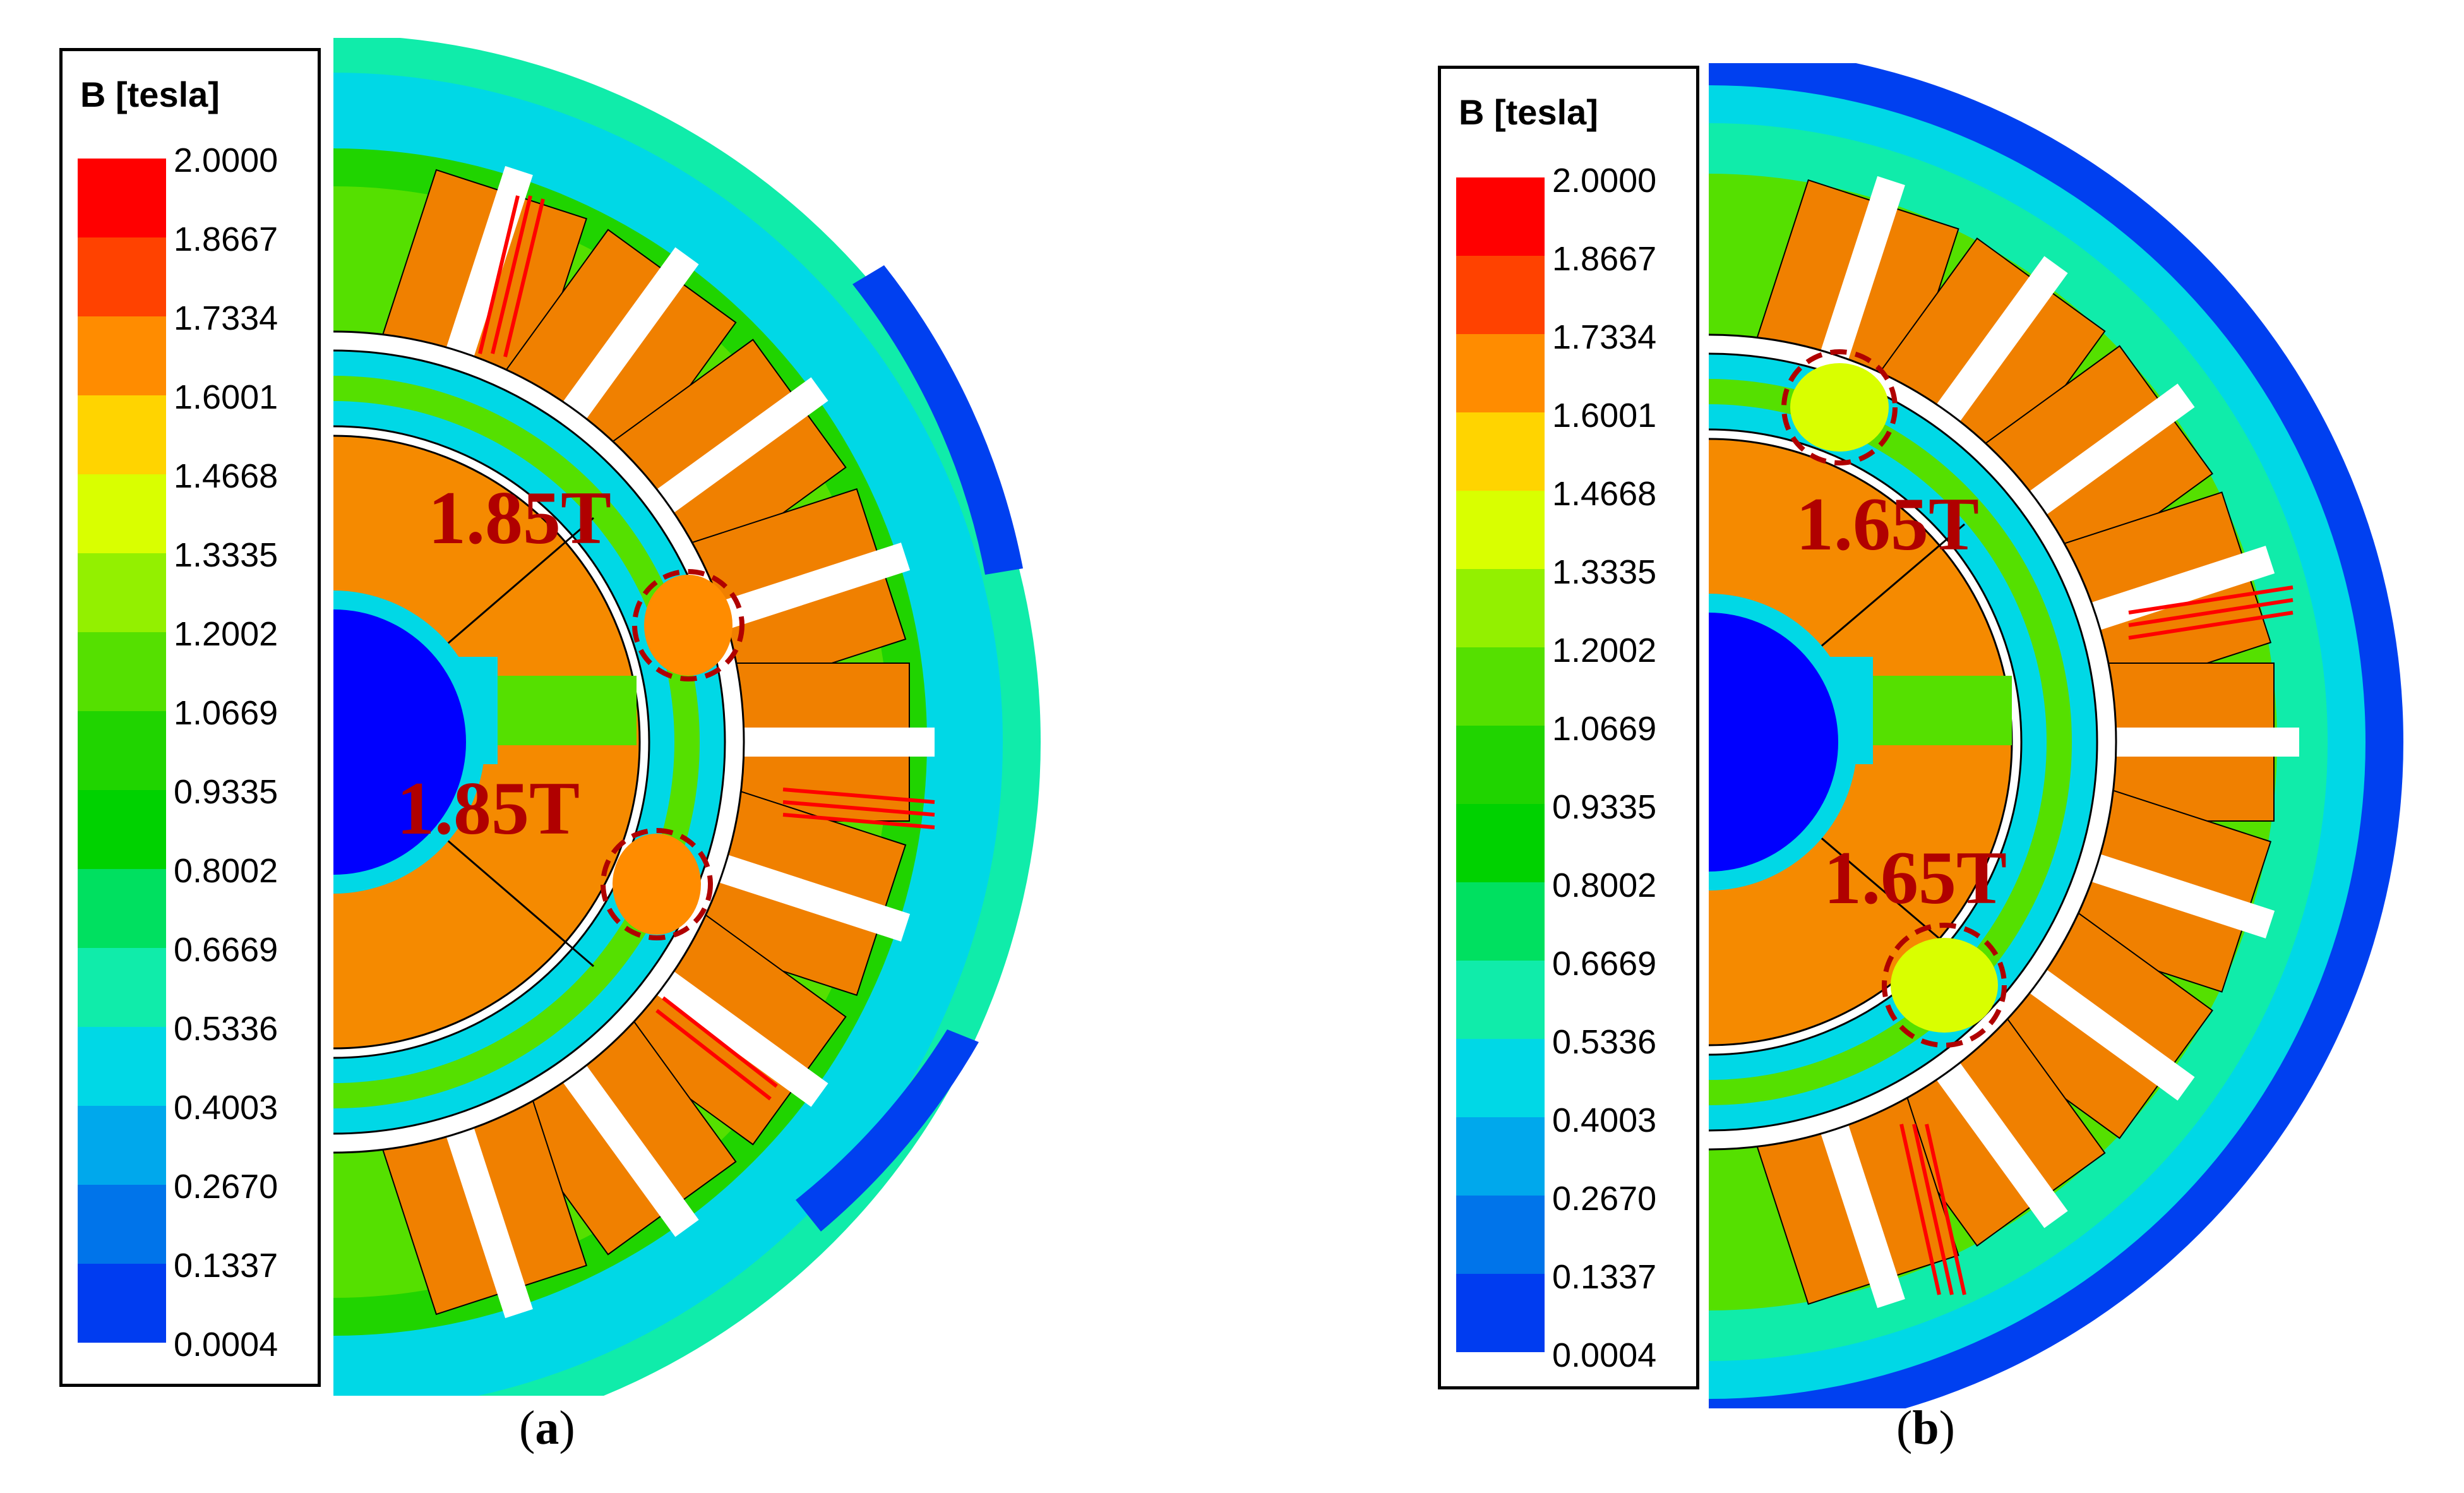 The width and height of the screenshot is (2464, 1493). Describe the element at coordinates (488, 808) in the screenshot. I see `annotation-lower: 1.85T` at that location.